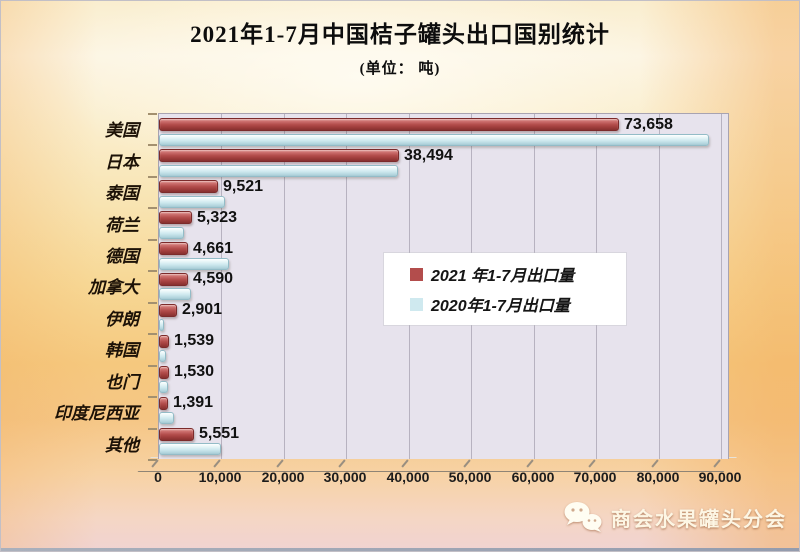 This screenshot has height=552, width=800. What do you see at coordinates (122, 194) in the screenshot?
I see `category-label-泰国: 泰国` at bounding box center [122, 194].